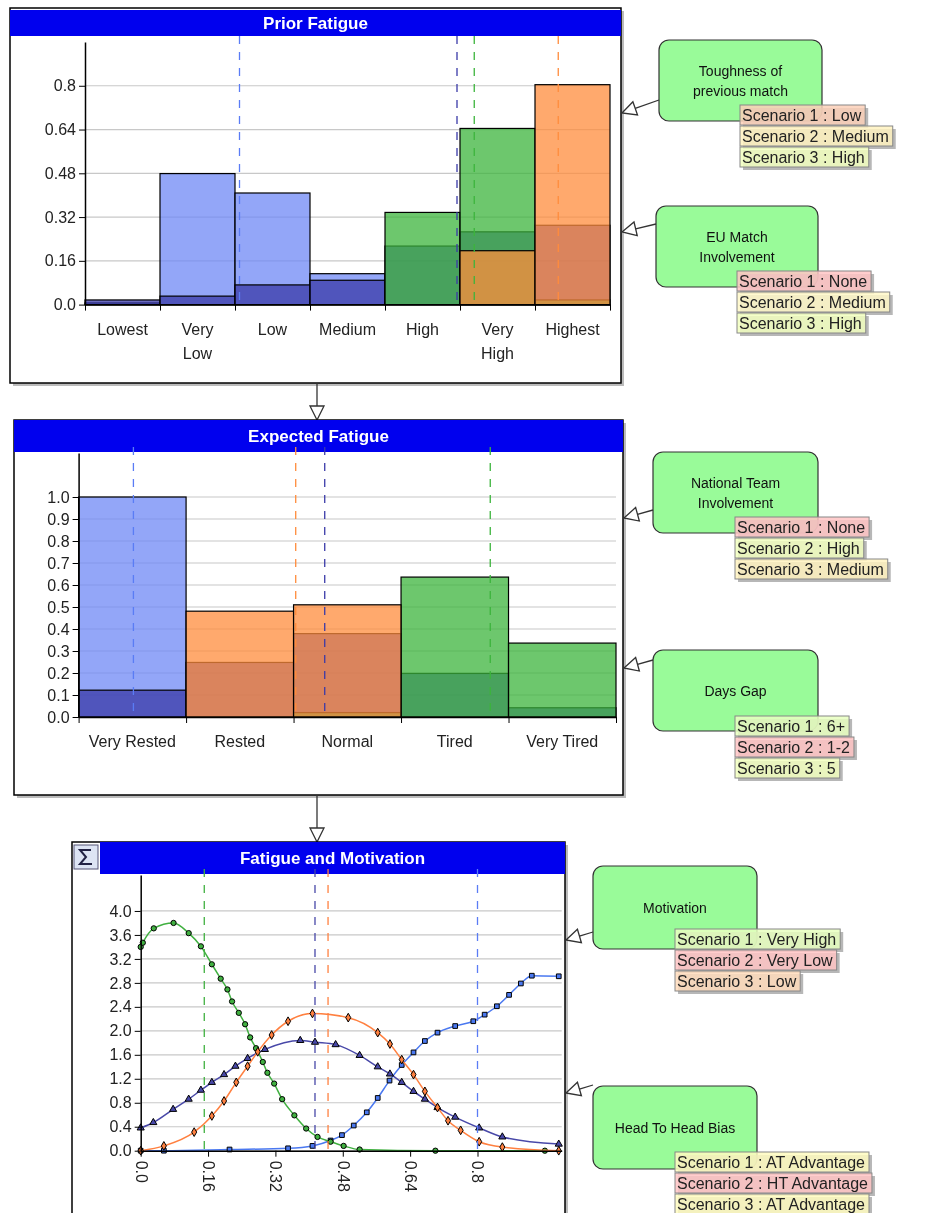  Describe the element at coordinates (208, 1176) in the screenshot. I see `x-tick-label: 0.16` at that location.